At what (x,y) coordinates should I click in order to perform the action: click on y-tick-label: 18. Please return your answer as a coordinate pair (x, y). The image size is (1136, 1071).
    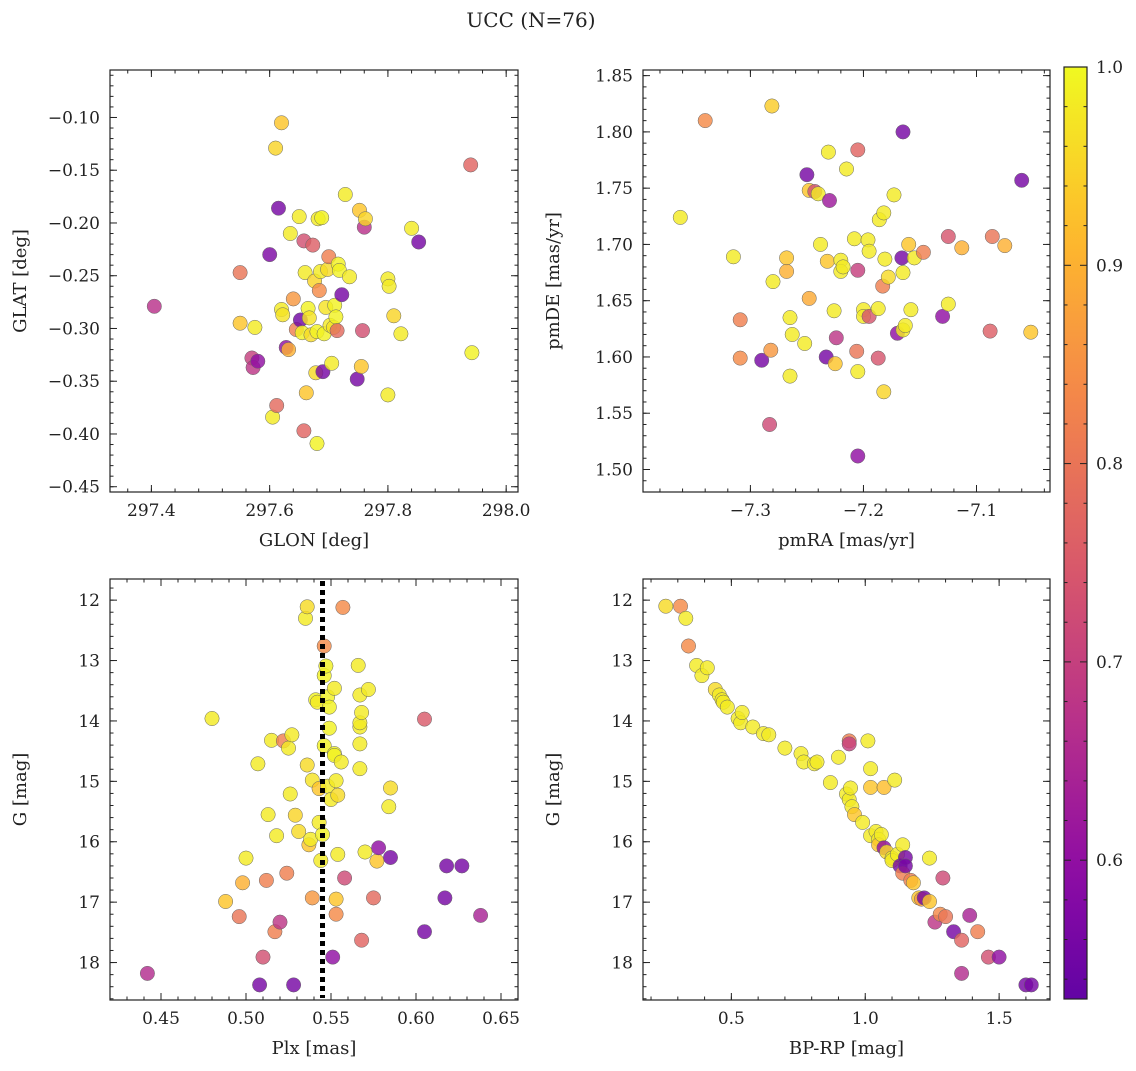
    Looking at the image, I should click on (89, 964).